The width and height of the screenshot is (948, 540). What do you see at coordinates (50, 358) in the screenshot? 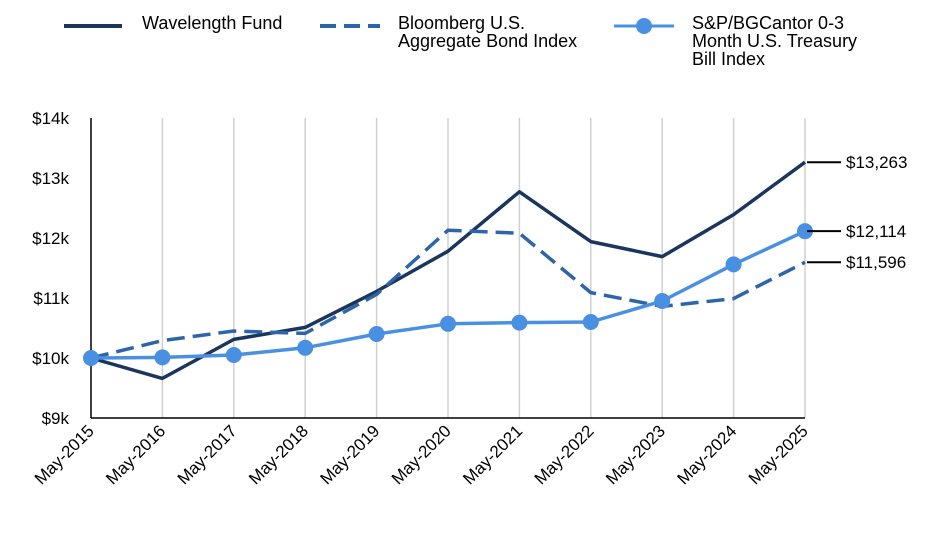
I see `y-tick-label: $10k` at bounding box center [50, 358].